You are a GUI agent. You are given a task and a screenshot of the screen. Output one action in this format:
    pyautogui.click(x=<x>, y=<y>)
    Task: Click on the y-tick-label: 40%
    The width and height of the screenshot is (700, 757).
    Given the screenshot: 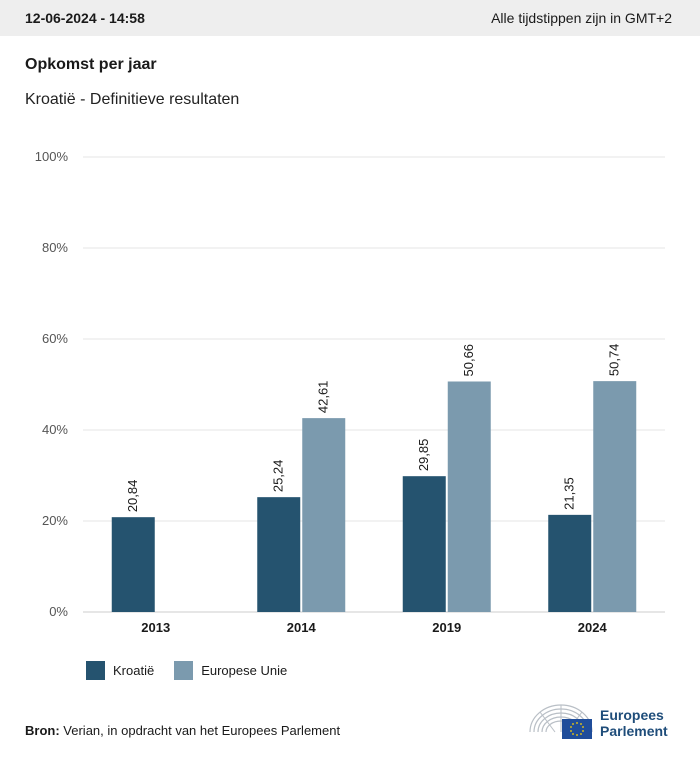 What is the action you would take?
    pyautogui.click(x=55, y=429)
    